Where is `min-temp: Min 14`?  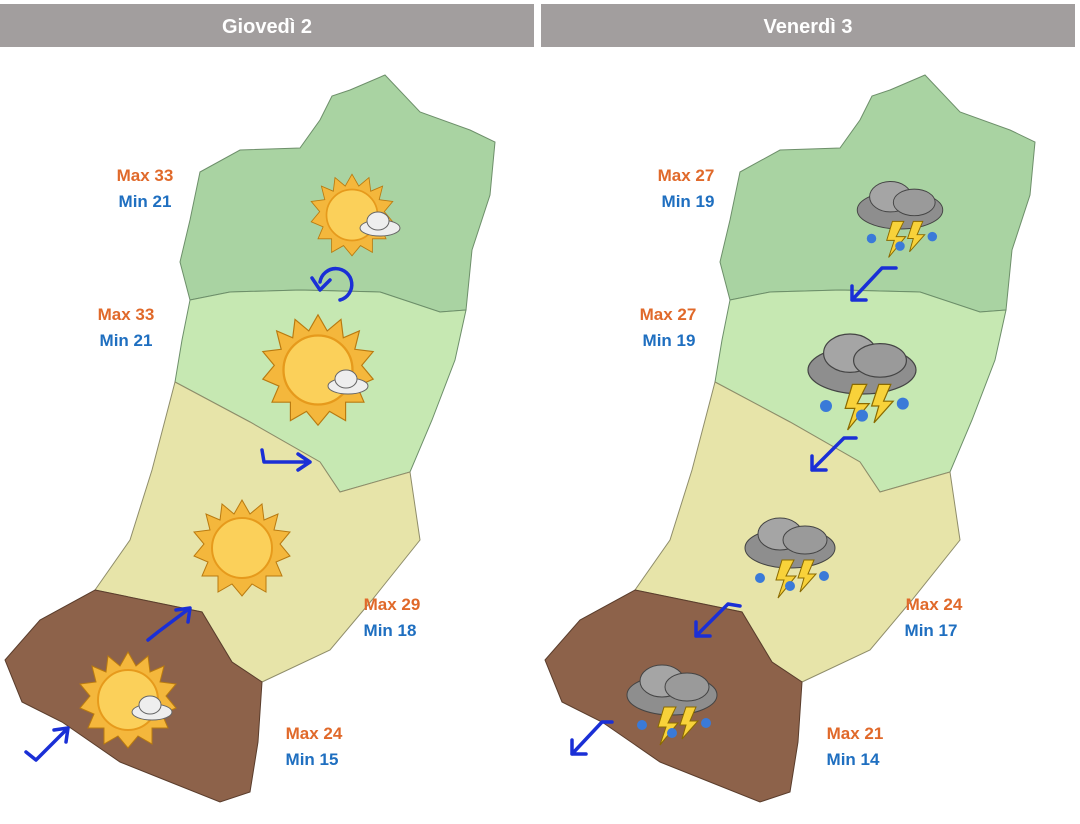
min-temp: Min 14 is located at coordinates (853, 759).